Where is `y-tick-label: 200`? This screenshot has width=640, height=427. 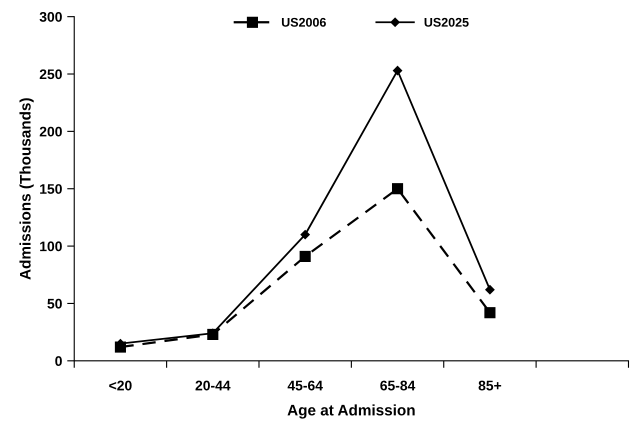 y-tick-label: 200 is located at coordinates (51, 131).